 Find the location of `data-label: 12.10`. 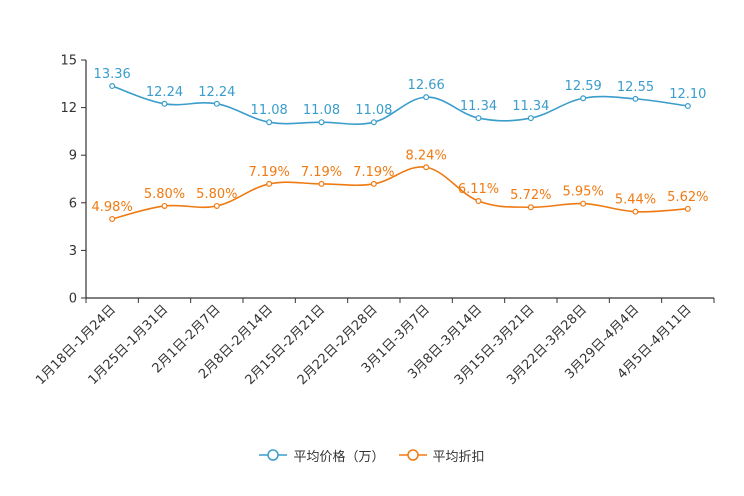

data-label: 12.10 is located at coordinates (687, 94).